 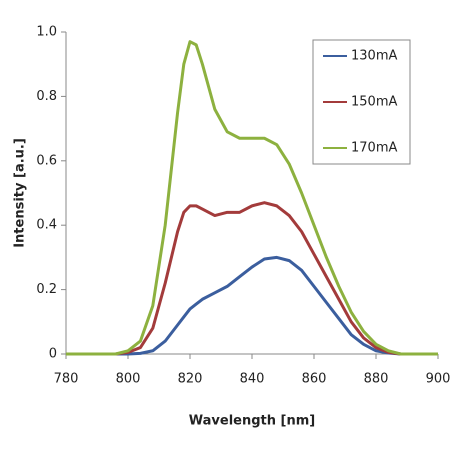 I want to click on x-tick-label: 880, so click(x=376, y=379).